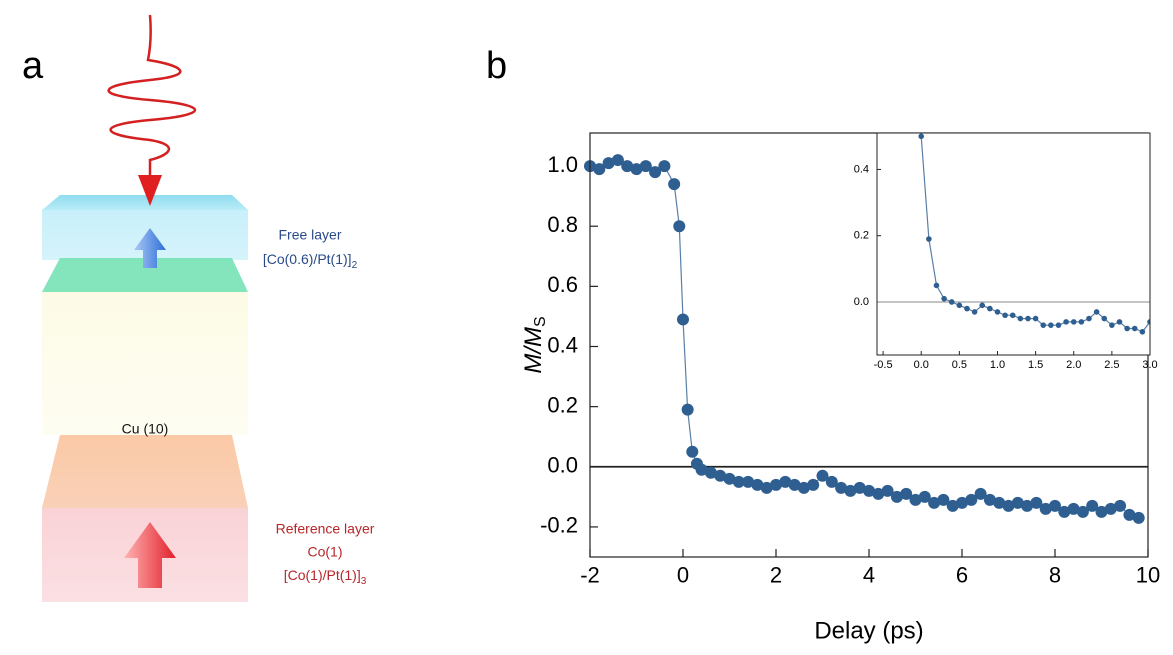  I want to click on x-tick-label: 10, so click(1148, 575).